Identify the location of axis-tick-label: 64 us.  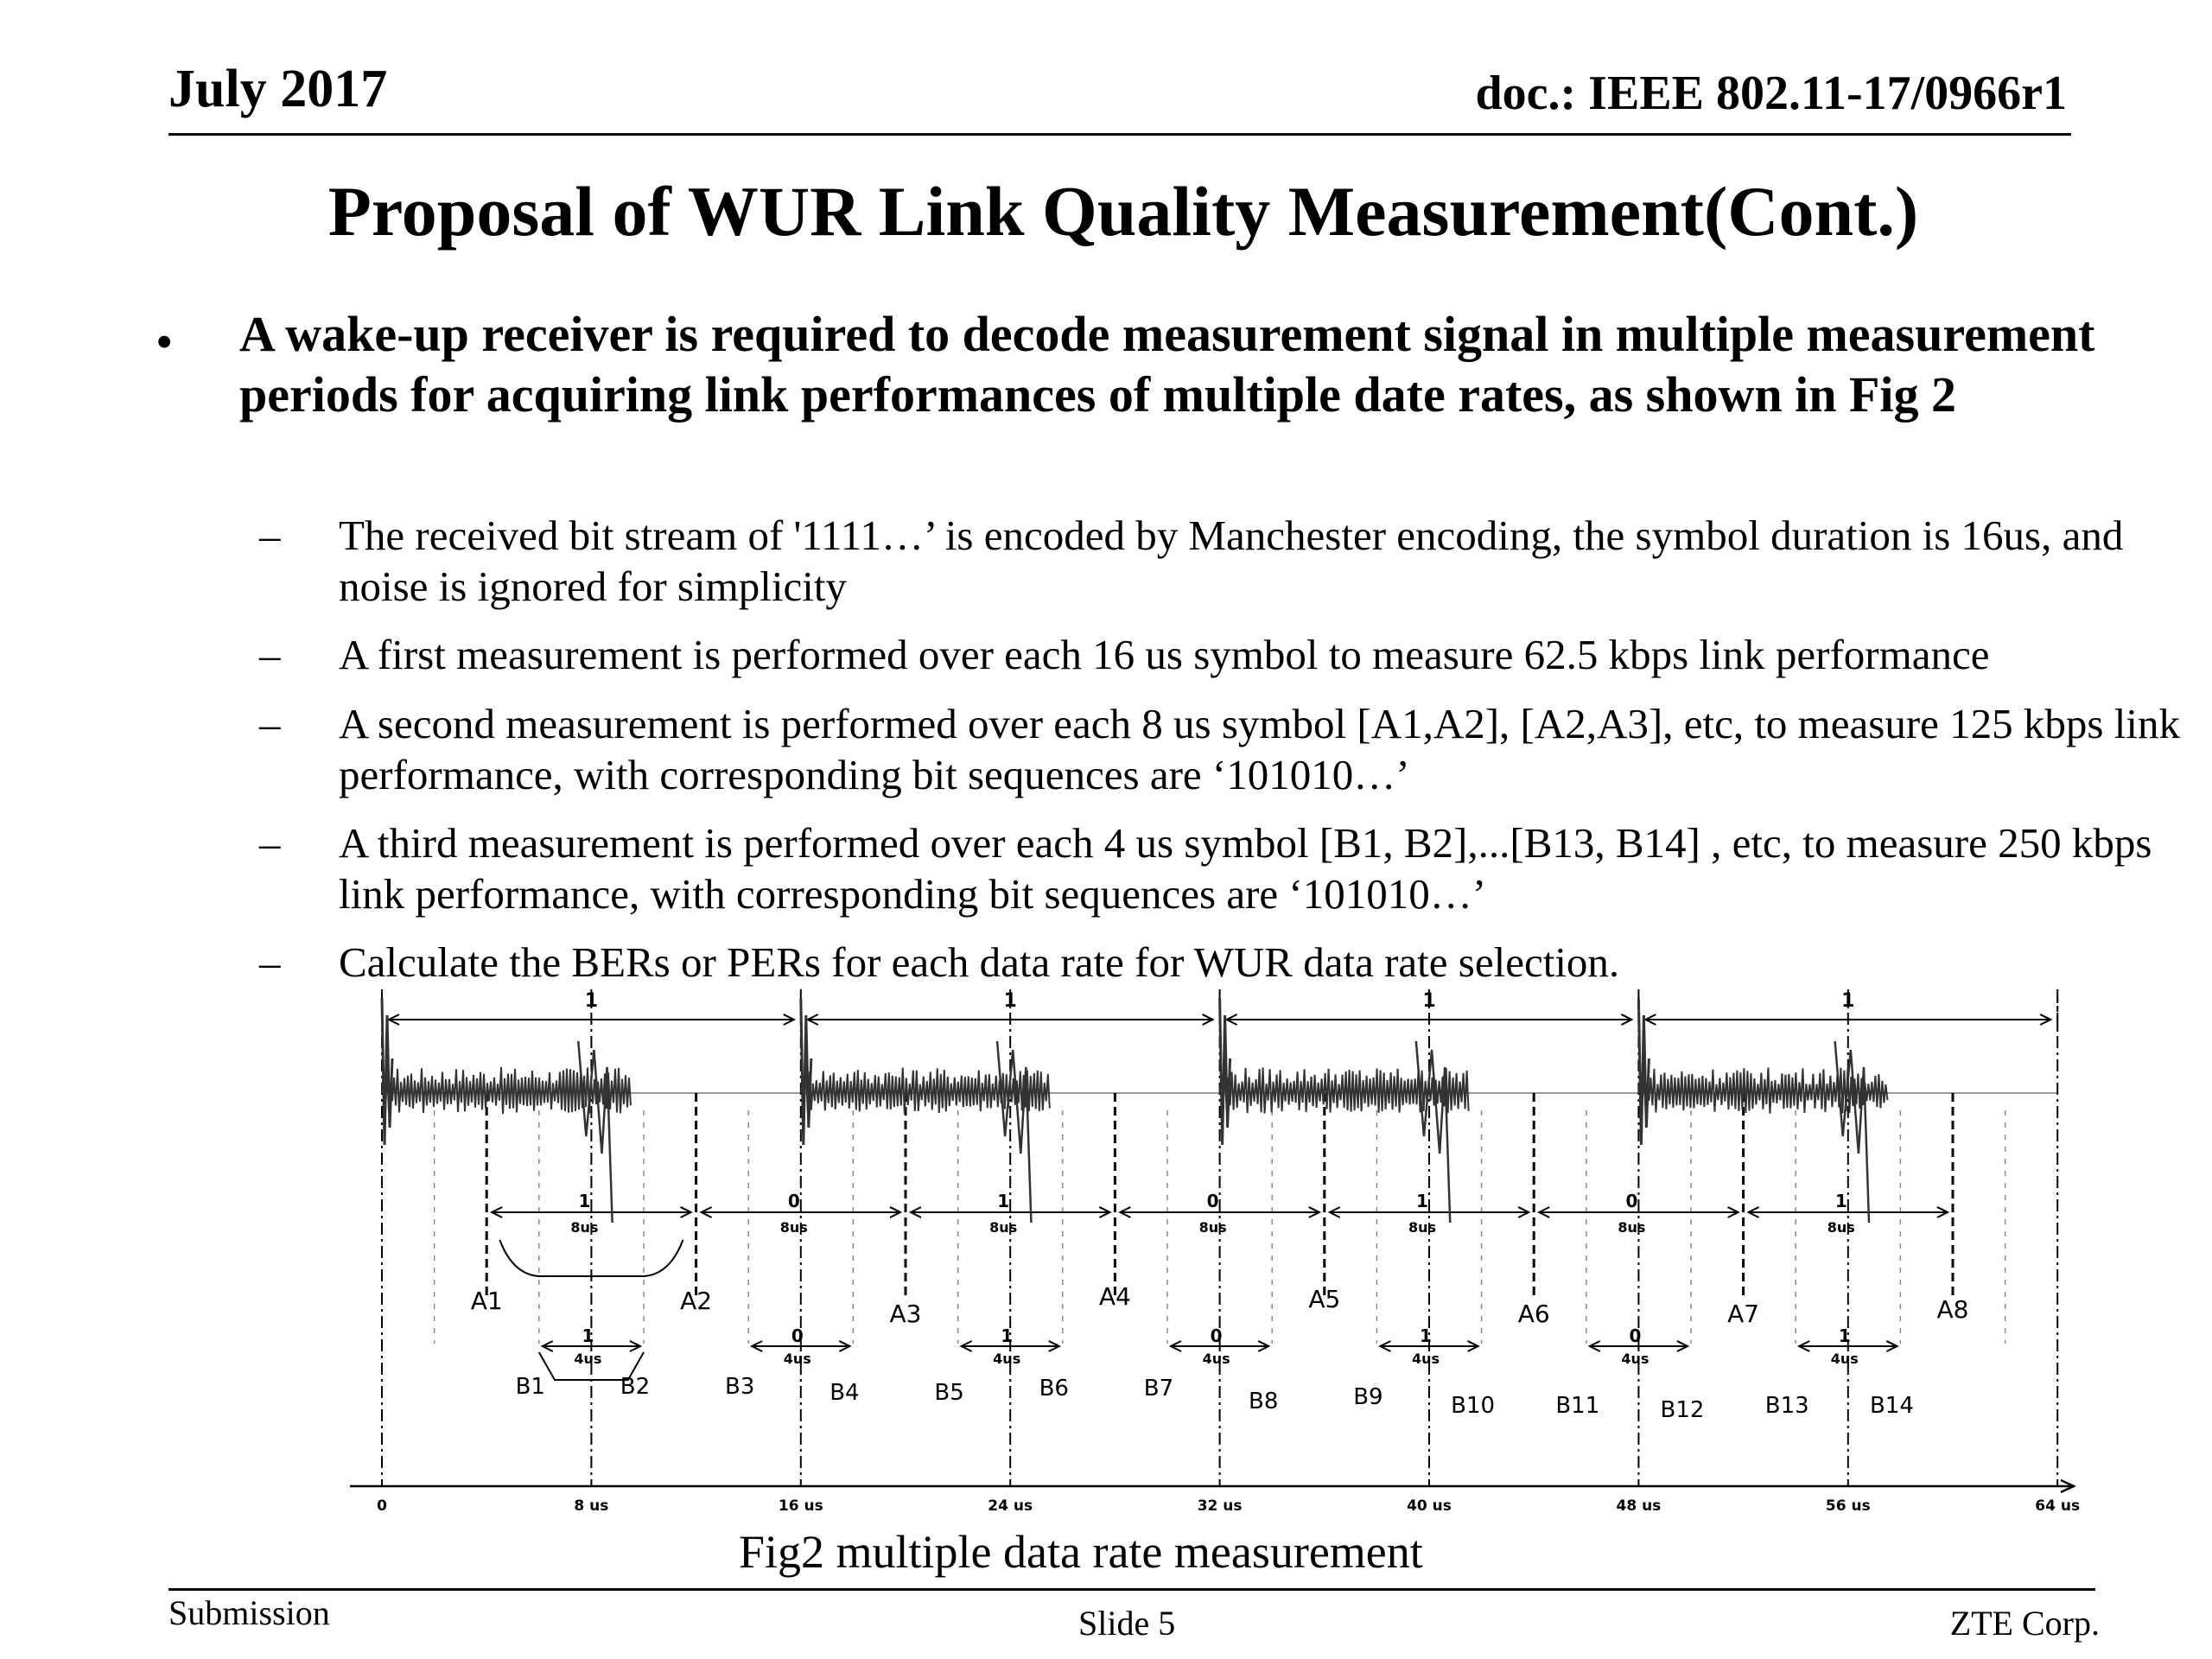
(2057, 1506).